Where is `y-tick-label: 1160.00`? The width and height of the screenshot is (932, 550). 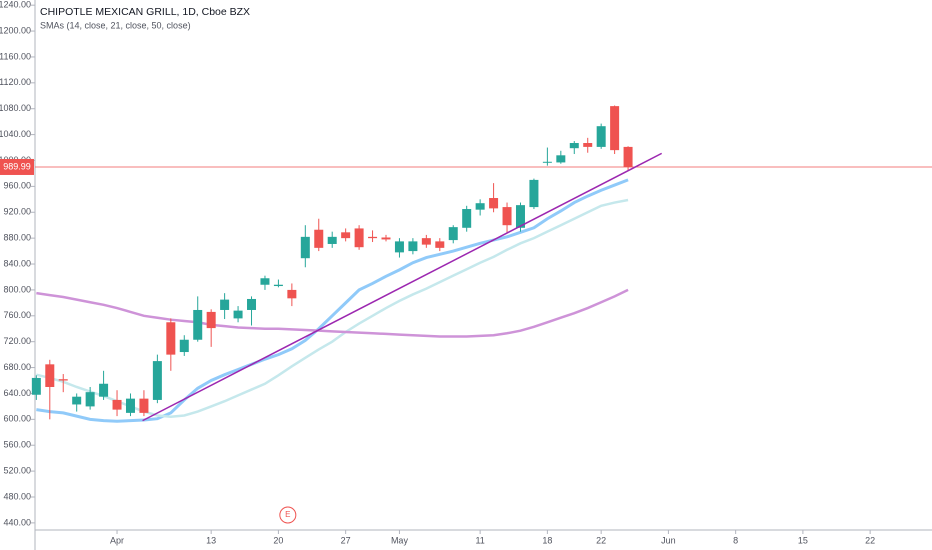 y-tick-label: 1160.00 is located at coordinates (15, 56).